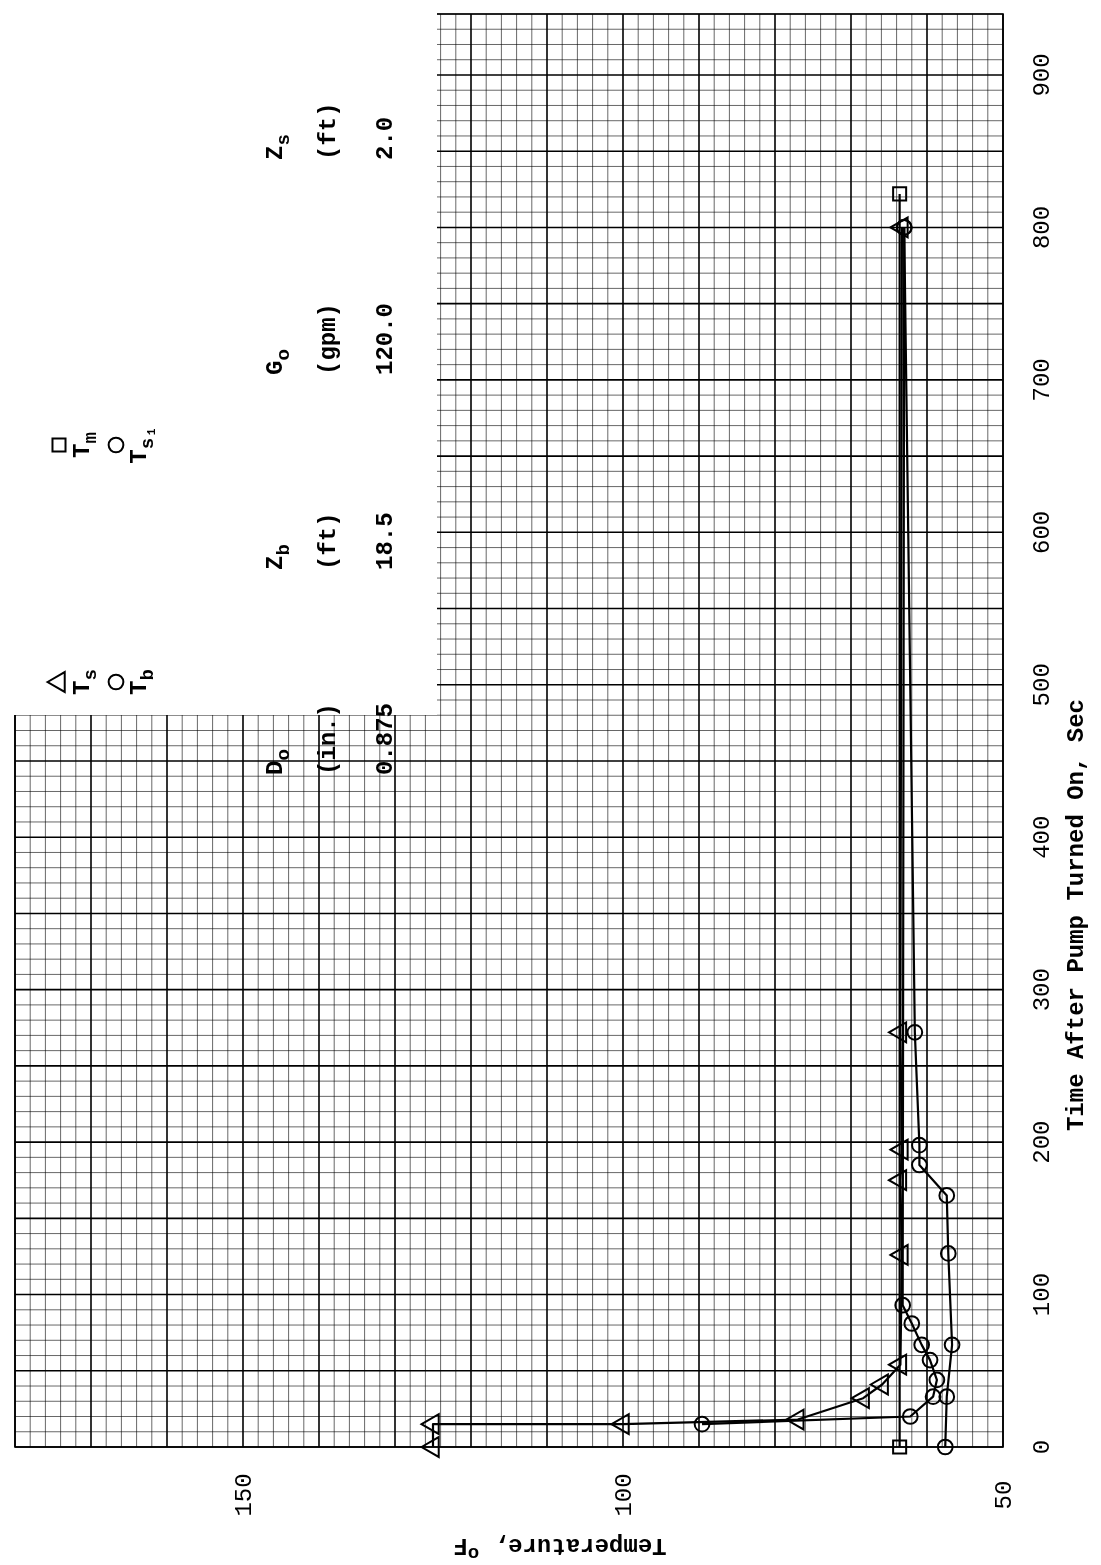  I want to click on x-tick-label: 100, so click(624, 1495).